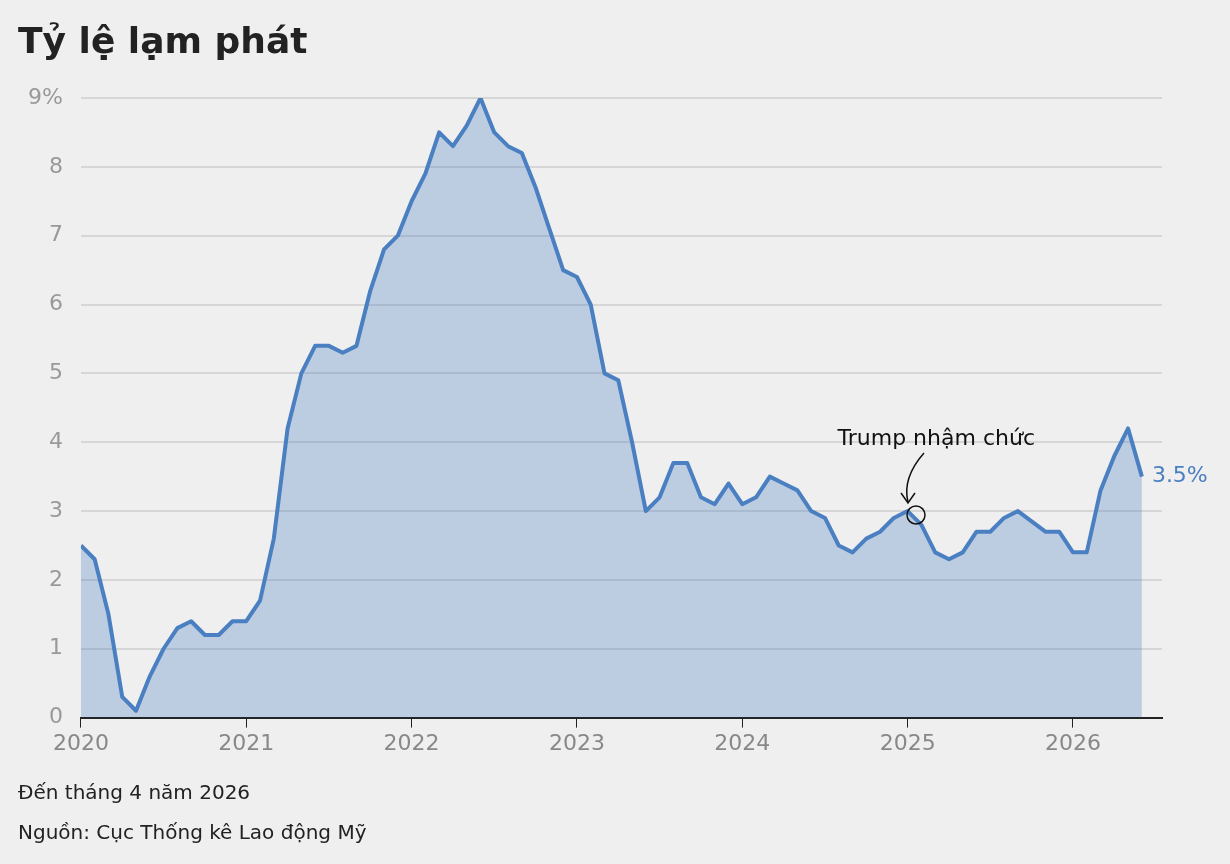 The width and height of the screenshot is (1230, 864). What do you see at coordinates (80, 742) in the screenshot?
I see `x-tick-label: 2020` at bounding box center [80, 742].